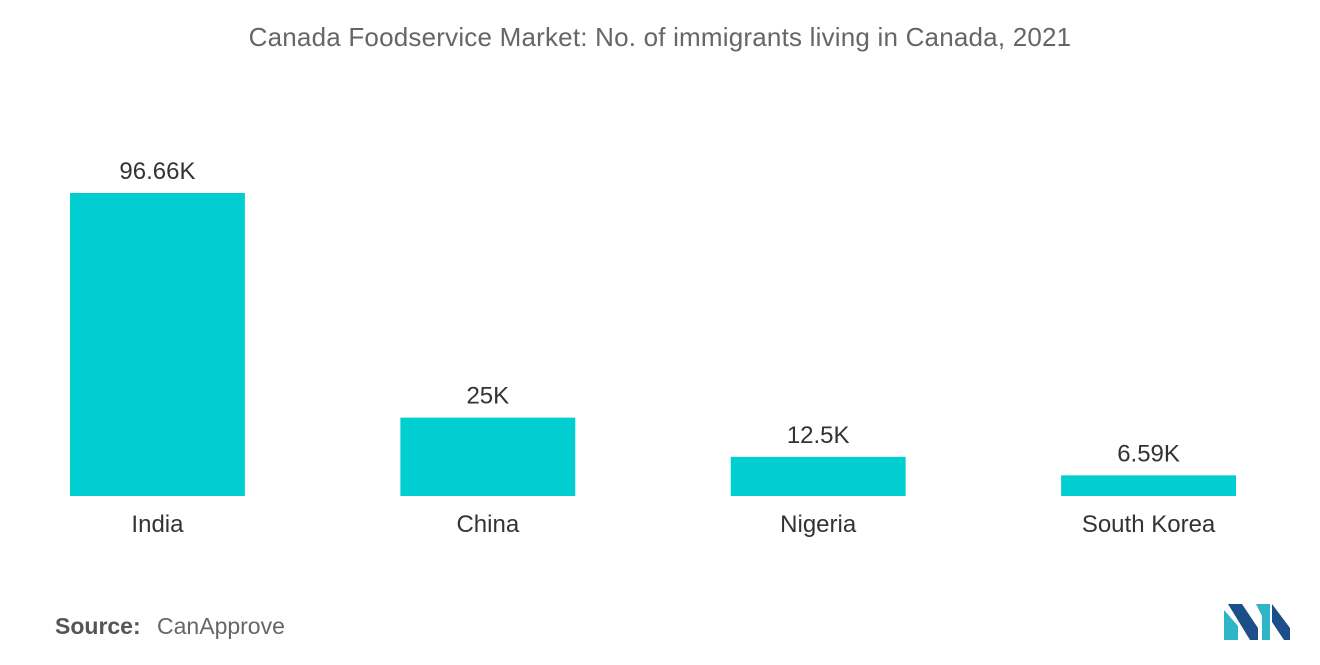 Image resolution: width=1320 pixels, height=665 pixels. I want to click on category-label-china: China, so click(487, 524).